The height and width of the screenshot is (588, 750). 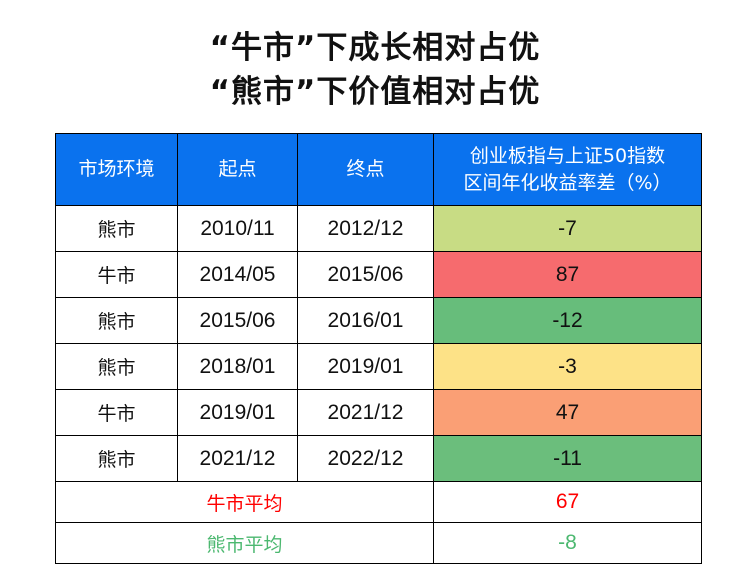 I want to click on cell-diff: -3, so click(x=567, y=366).